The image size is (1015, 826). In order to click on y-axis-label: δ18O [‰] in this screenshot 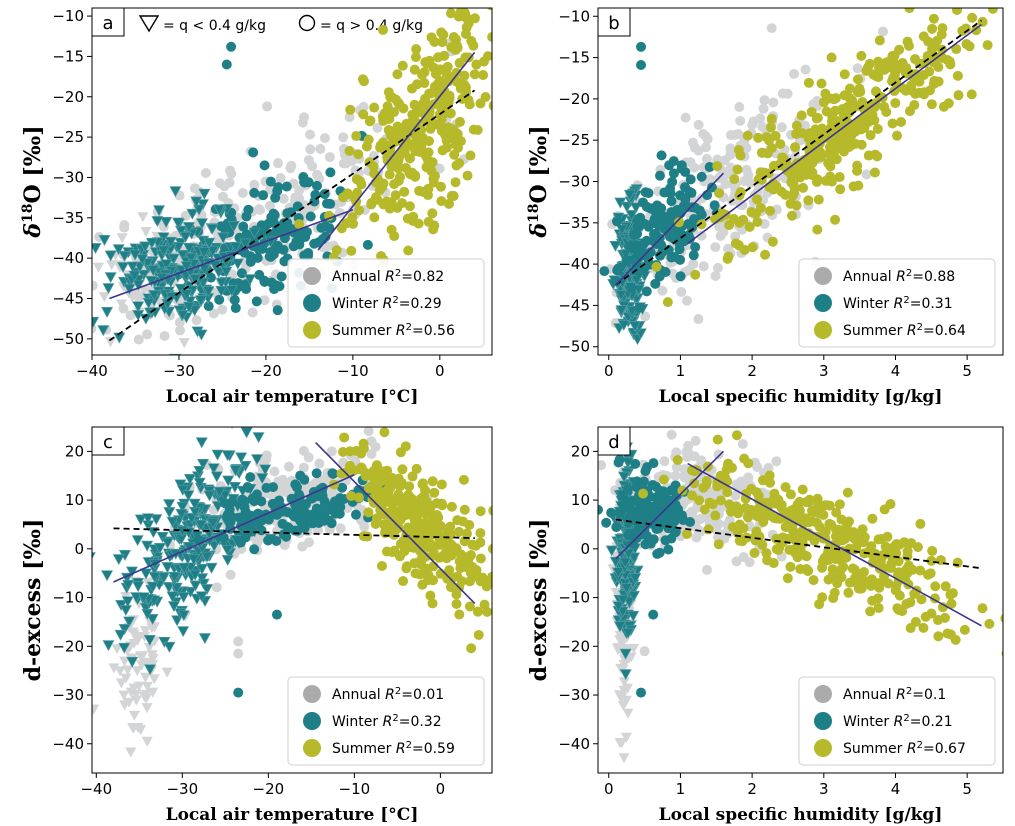, I will do `click(33, 181)`.